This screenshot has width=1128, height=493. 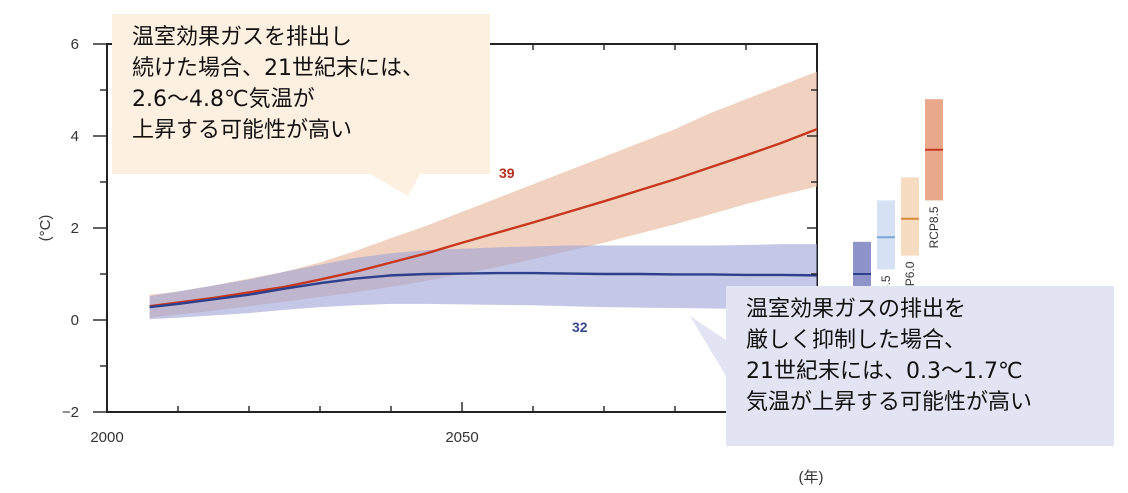 I want to click on y-tick-label: 0, so click(x=75, y=320).